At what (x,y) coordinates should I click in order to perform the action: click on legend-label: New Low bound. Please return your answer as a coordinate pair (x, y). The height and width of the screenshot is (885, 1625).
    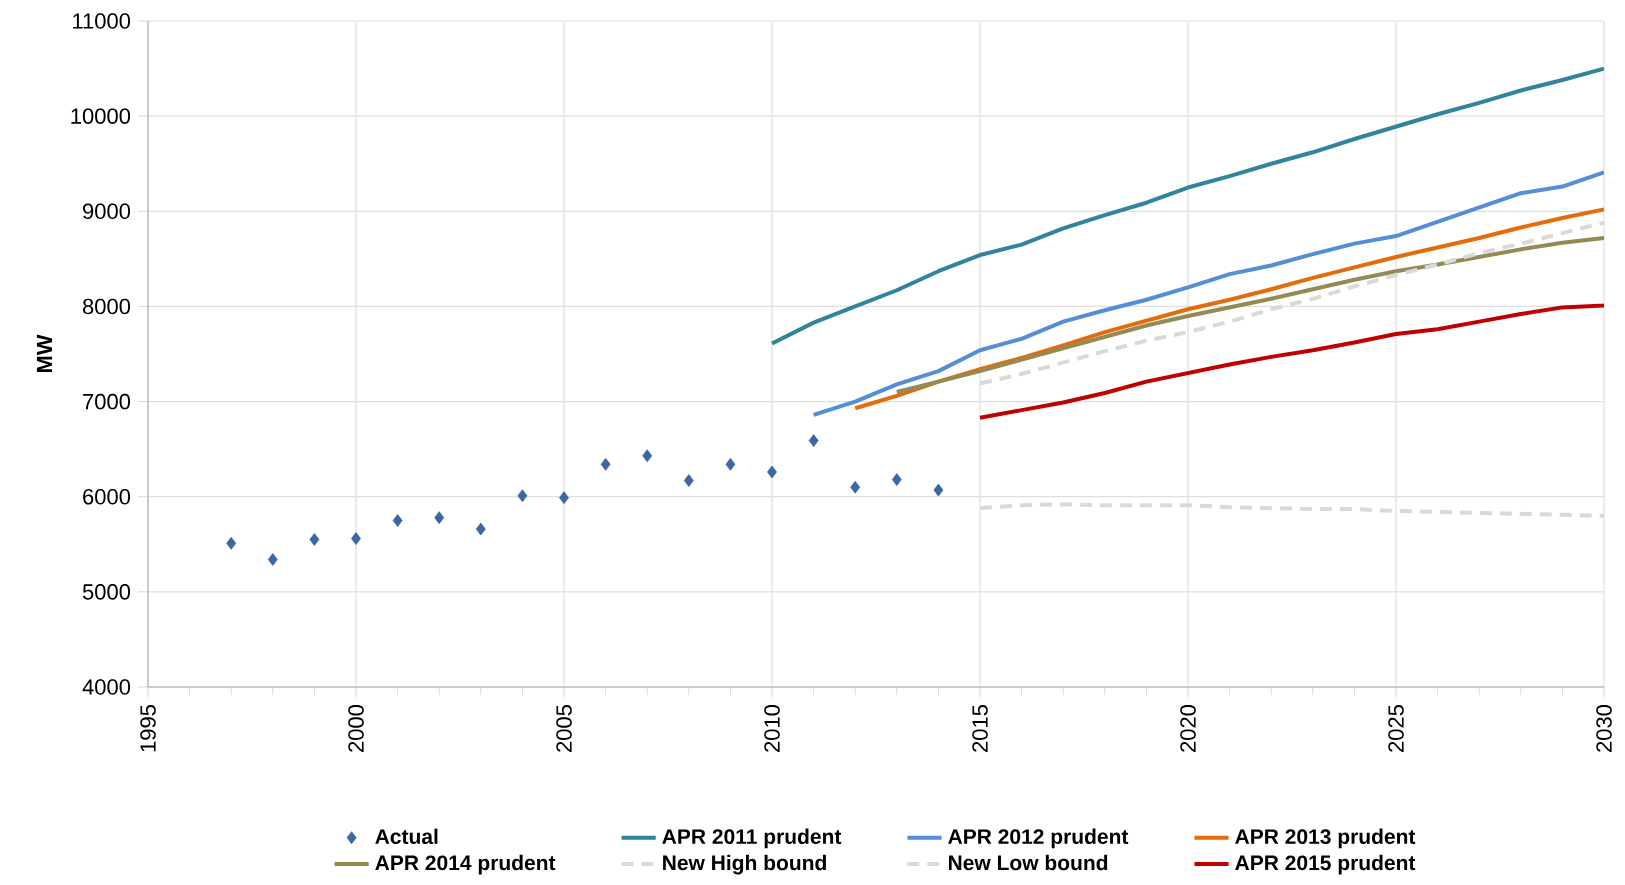
    Looking at the image, I should click on (1028, 862).